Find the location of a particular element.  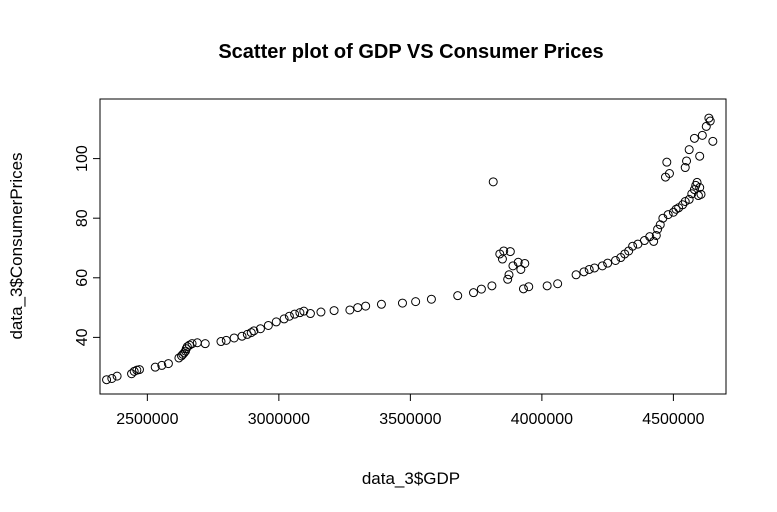

y-tick-label: 100 is located at coordinates (82, 158).